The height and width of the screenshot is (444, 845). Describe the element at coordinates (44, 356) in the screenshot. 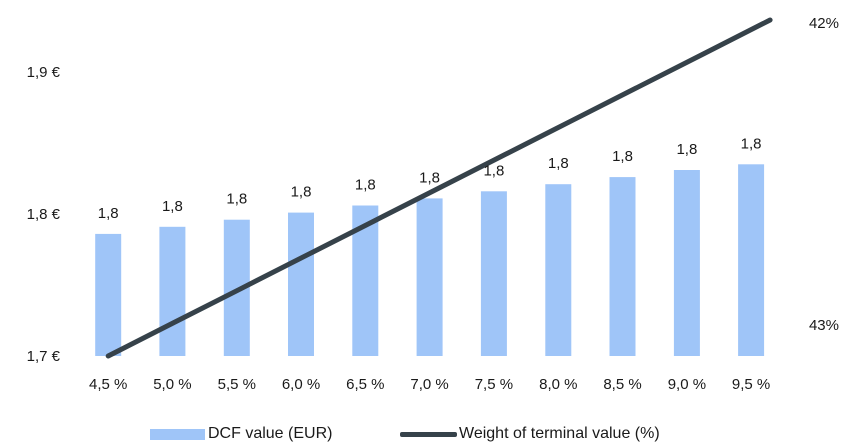

I see `left-axis-tick-label: 1,7 €` at that location.